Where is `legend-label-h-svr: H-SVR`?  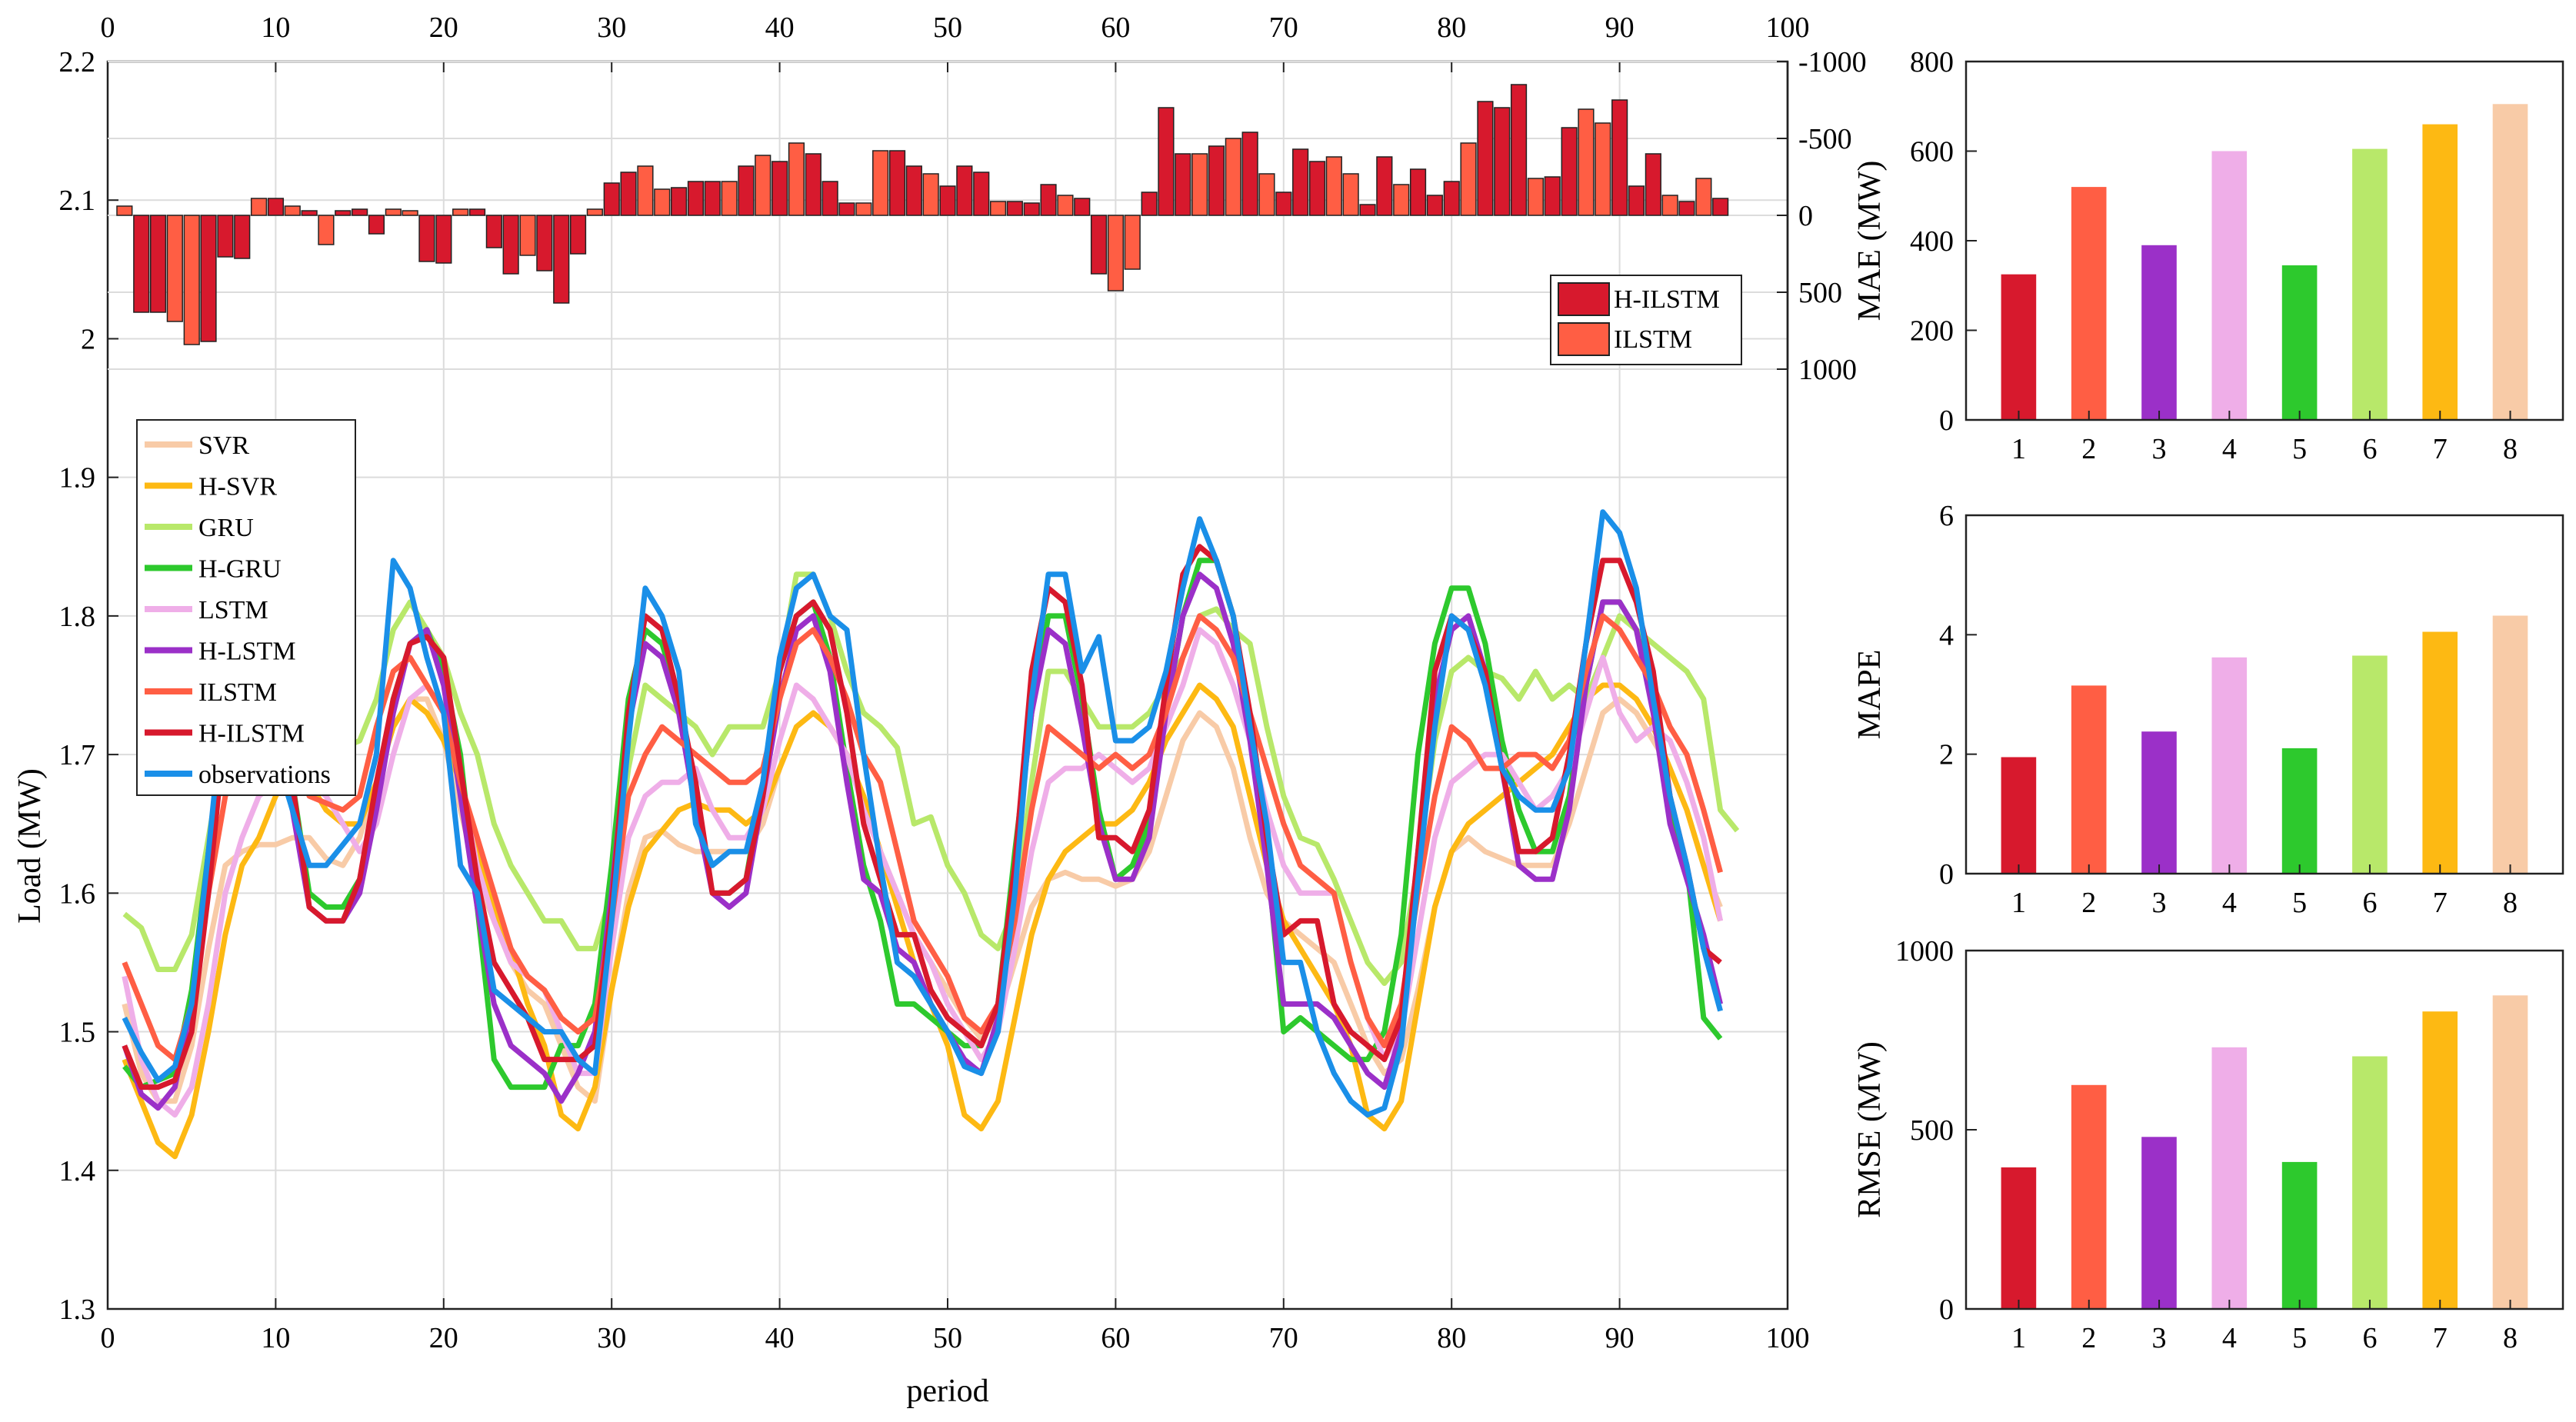 legend-label-h-svr: H-SVR is located at coordinates (237, 487).